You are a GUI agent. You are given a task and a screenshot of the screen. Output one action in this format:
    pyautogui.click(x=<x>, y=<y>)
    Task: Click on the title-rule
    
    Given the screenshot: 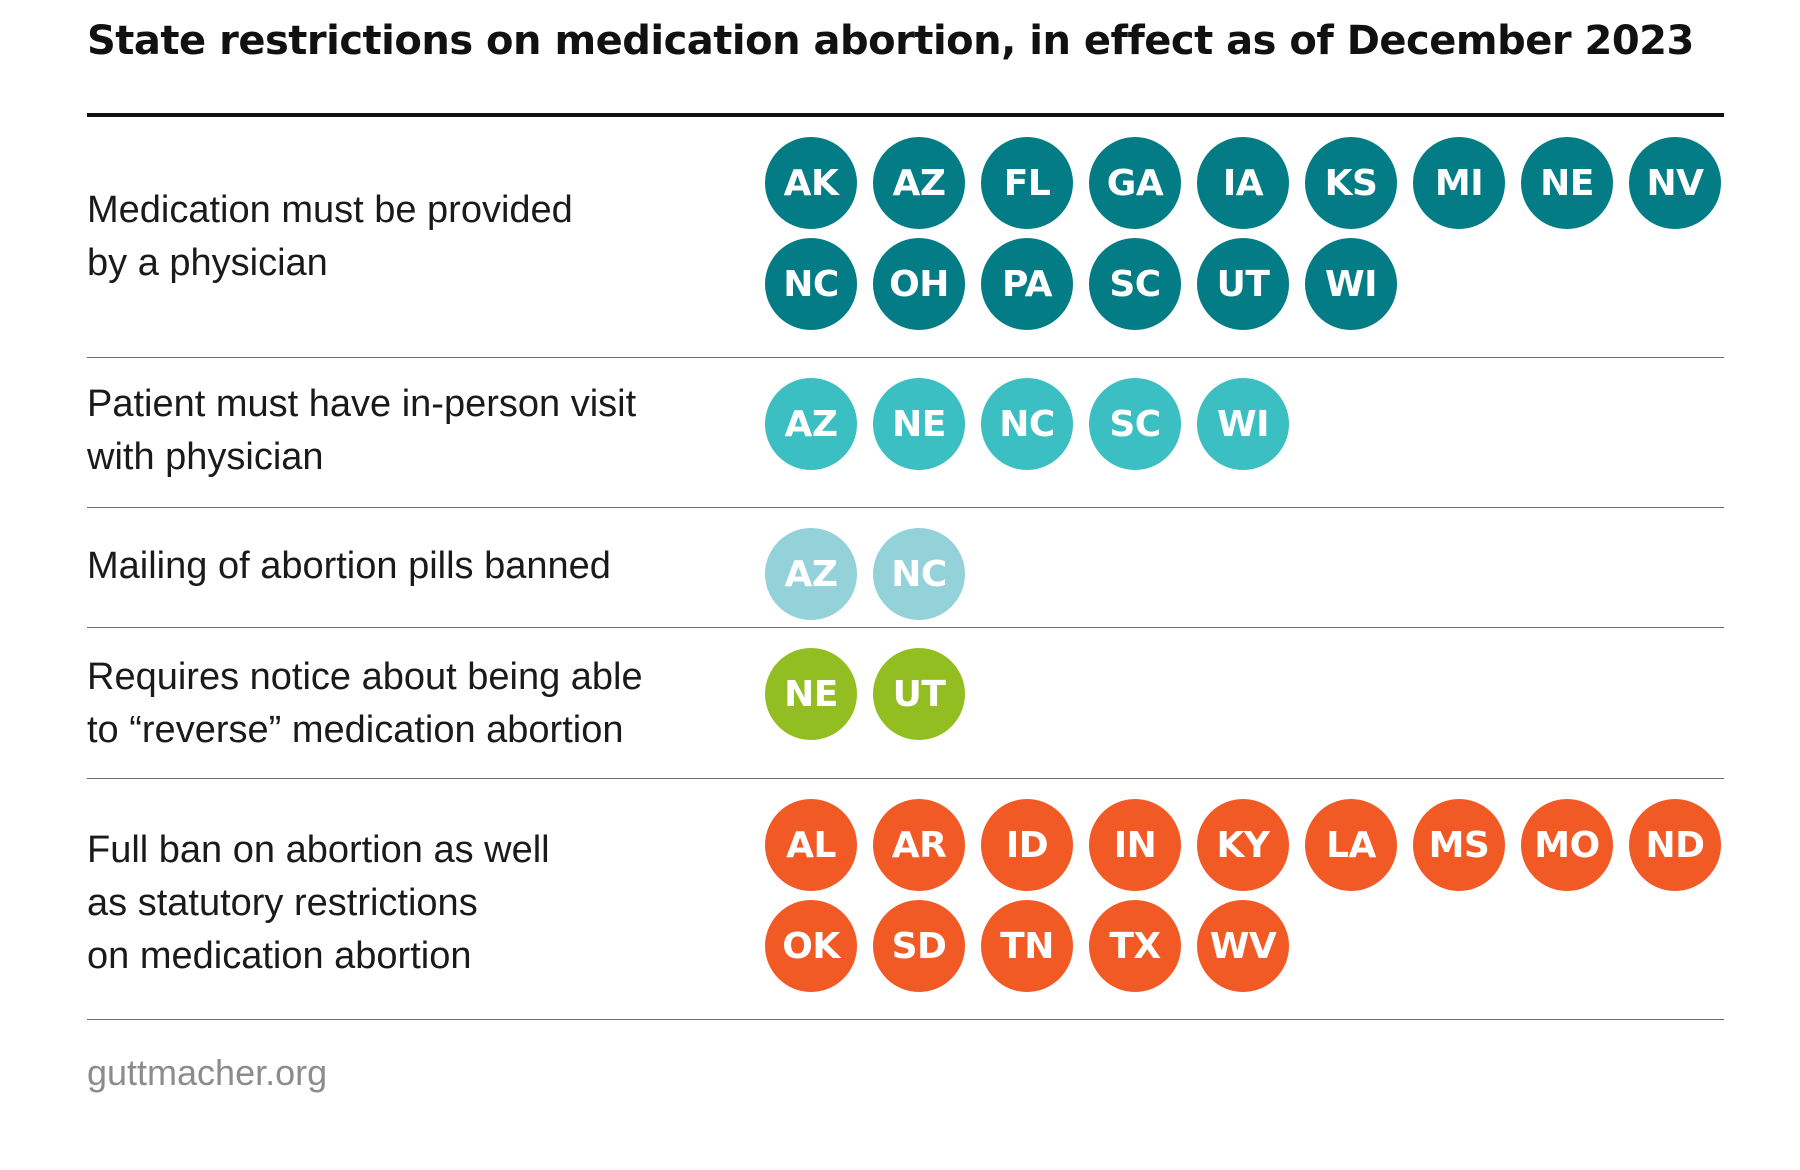 What is the action you would take?
    pyautogui.click(x=905, y=115)
    